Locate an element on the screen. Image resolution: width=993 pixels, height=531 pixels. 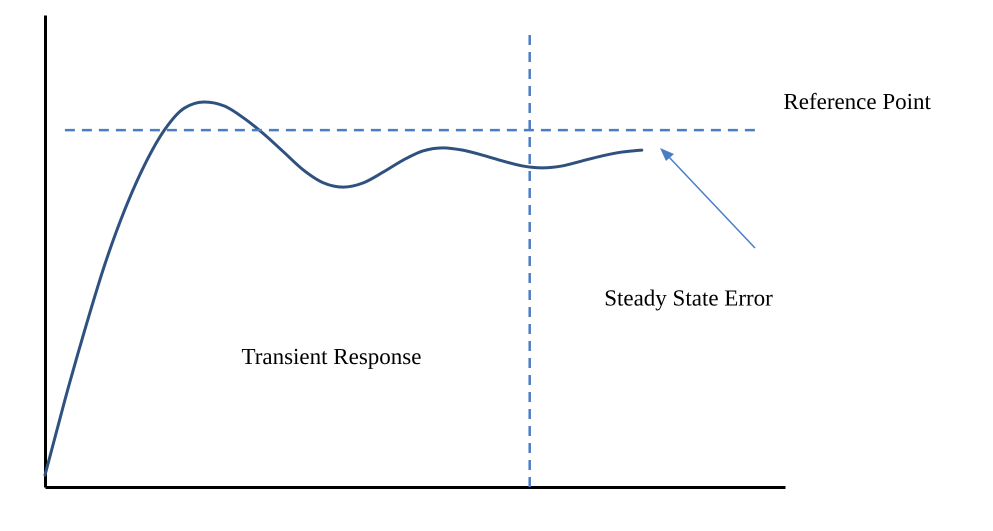
annotation: Transient Response is located at coordinates (331, 356).